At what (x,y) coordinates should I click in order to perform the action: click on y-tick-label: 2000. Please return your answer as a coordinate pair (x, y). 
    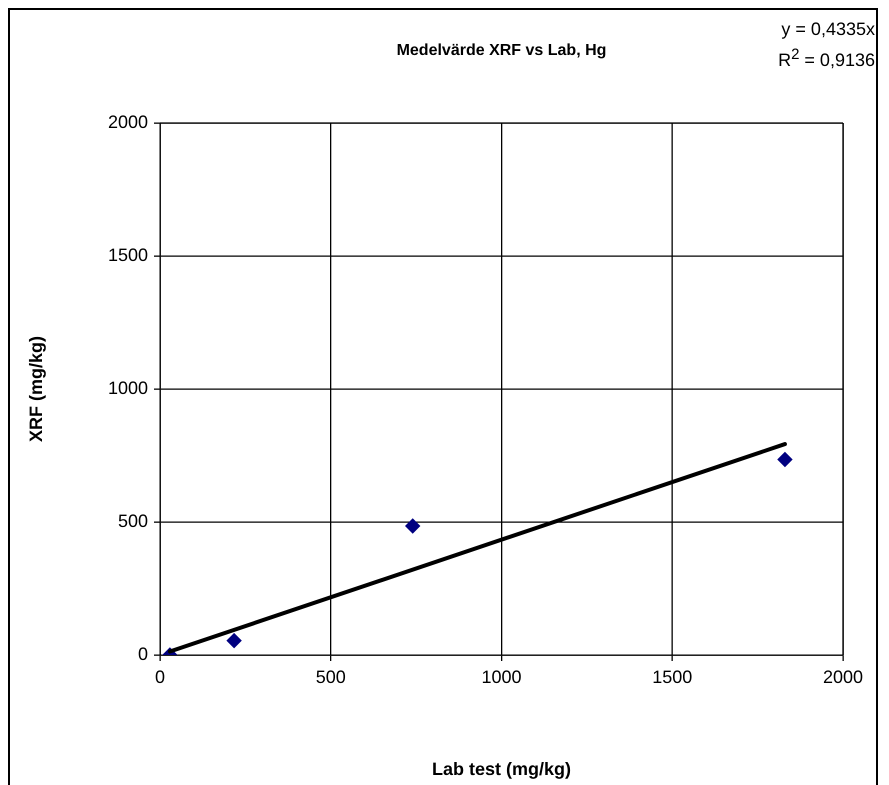
    Looking at the image, I should click on (128, 122).